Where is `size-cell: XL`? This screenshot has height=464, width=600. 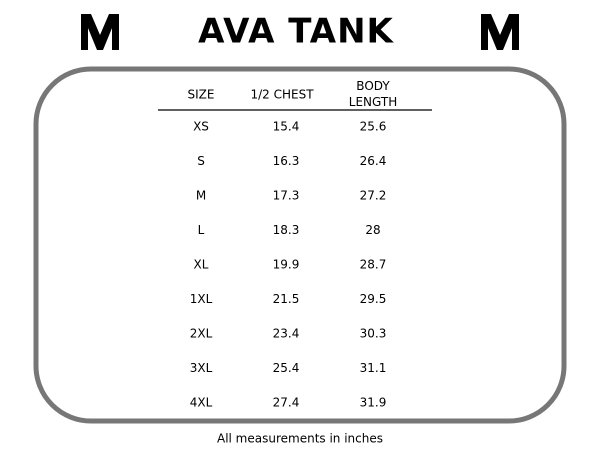 size-cell: XL is located at coordinates (201, 265).